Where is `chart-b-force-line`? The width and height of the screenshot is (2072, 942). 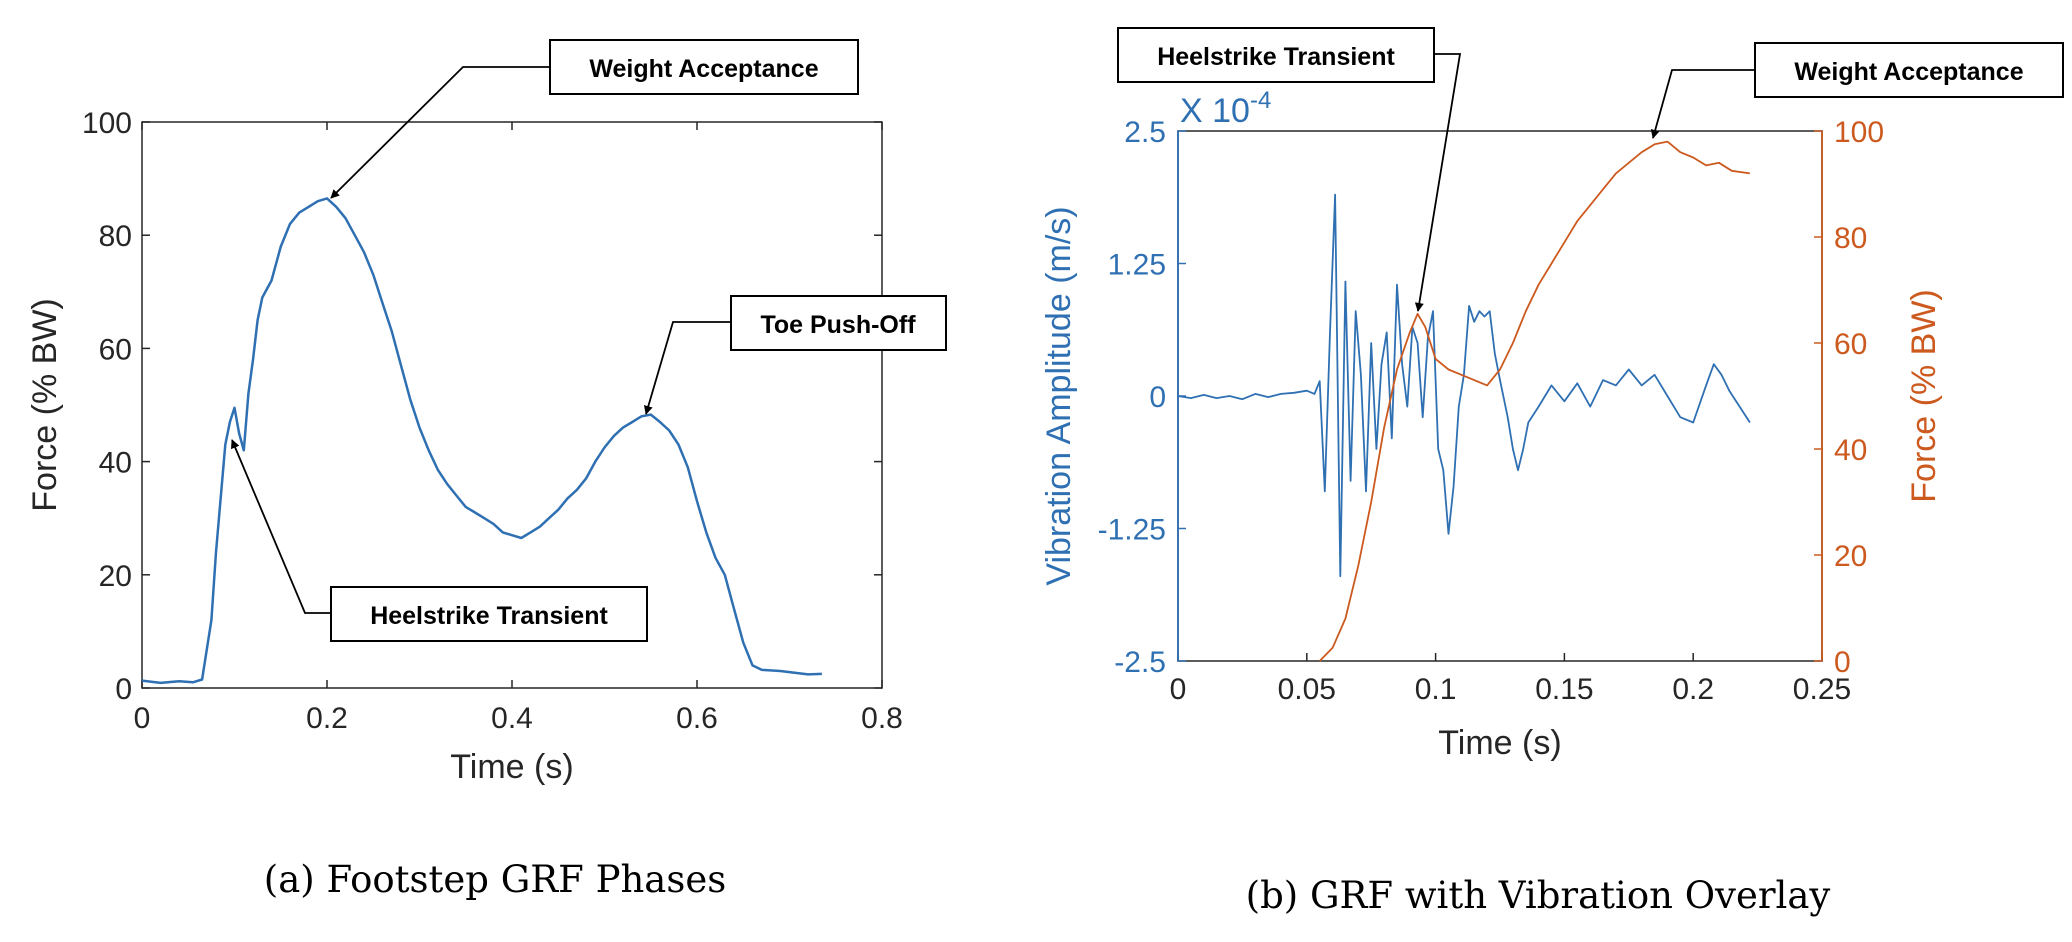 chart-b-force-line is located at coordinates (1535, 401).